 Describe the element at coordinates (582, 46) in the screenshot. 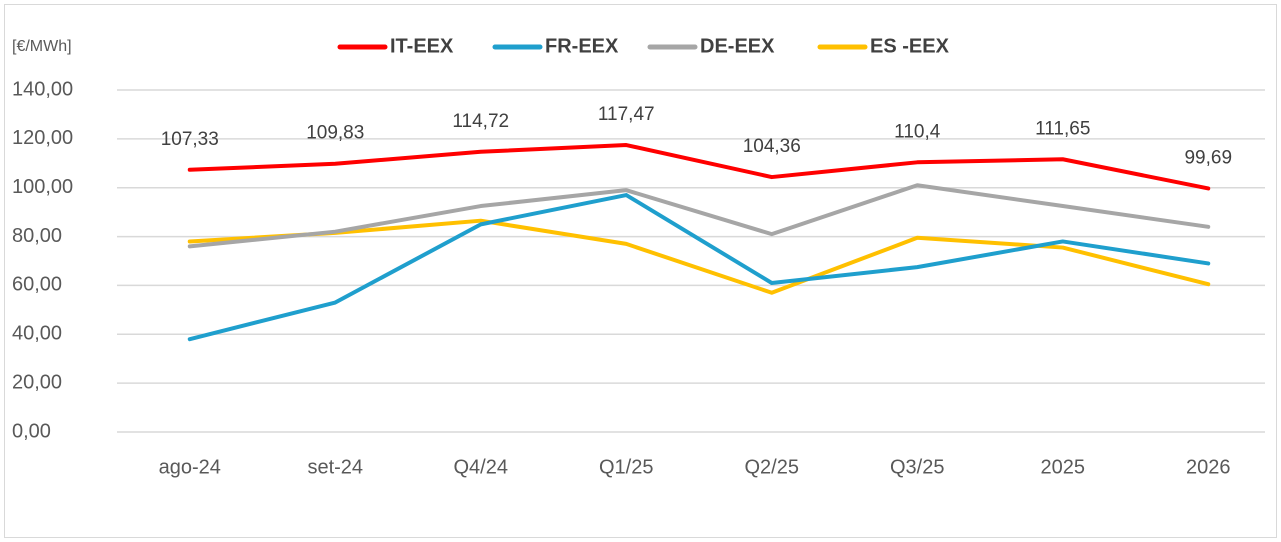

I see `legend-label: FR-EEX` at that location.